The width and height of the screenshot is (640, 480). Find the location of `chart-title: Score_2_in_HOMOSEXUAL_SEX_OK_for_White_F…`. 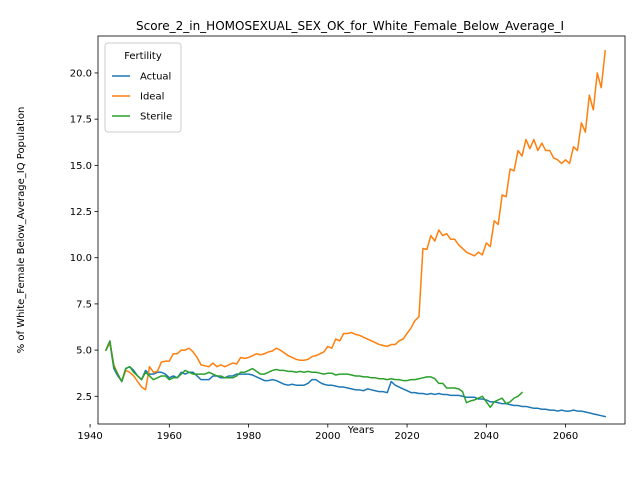

chart-title: Score_2_in_HOMOSEXUAL_SEX_OK_for_White_F… is located at coordinates (350, 26).